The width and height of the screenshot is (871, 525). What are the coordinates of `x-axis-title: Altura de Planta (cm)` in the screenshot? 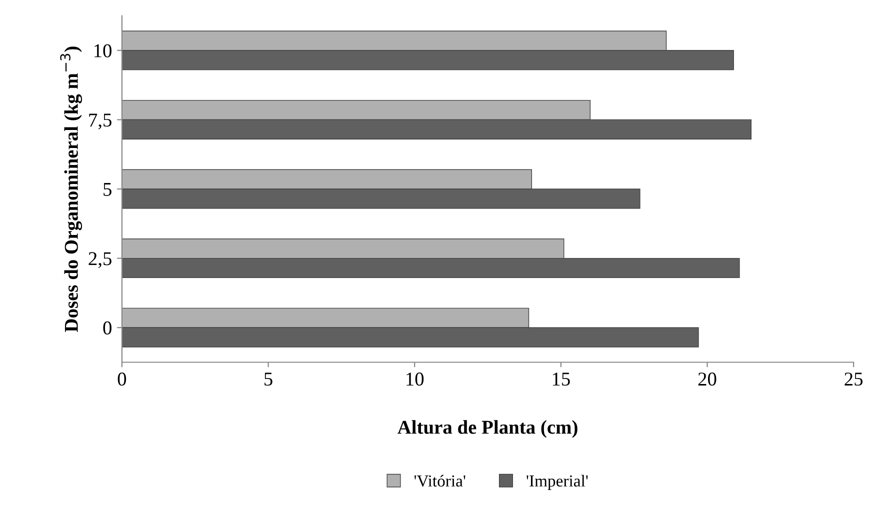 It's located at (488, 429).